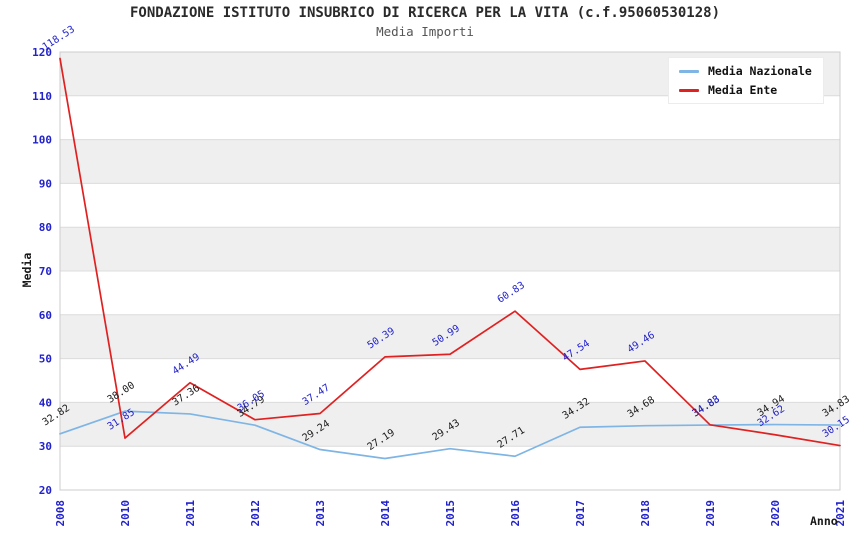  I want to click on y-tick-label: 90, so click(45, 183).